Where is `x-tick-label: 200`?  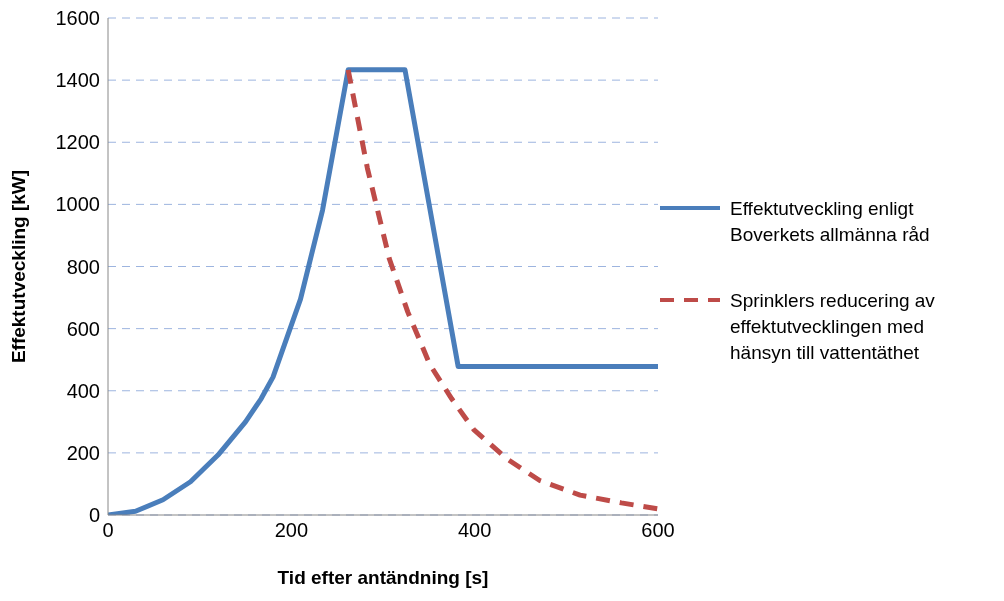 x-tick-label: 200 is located at coordinates (291, 530).